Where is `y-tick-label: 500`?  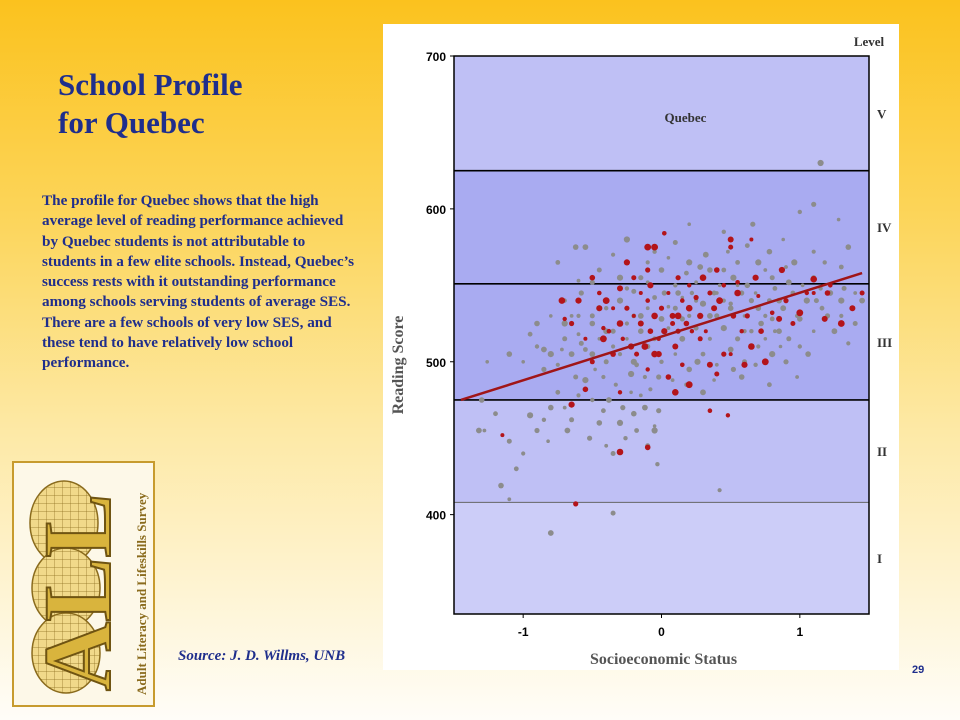 y-tick-label: 500 is located at coordinates (436, 363).